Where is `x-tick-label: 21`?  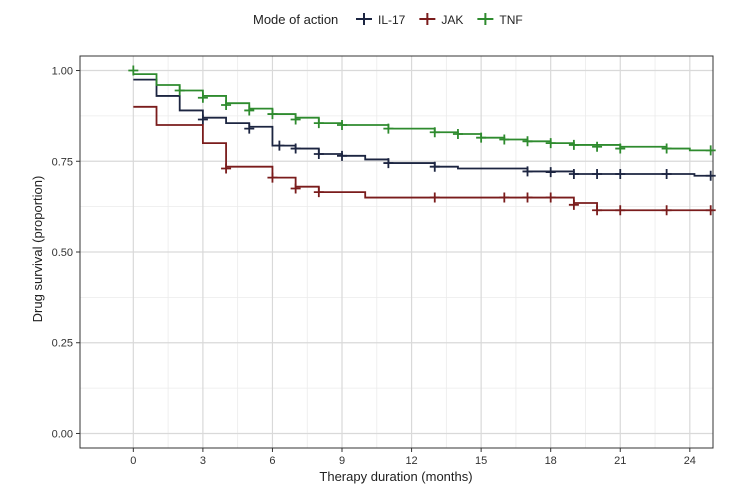
x-tick-label: 21 is located at coordinates (620, 461).